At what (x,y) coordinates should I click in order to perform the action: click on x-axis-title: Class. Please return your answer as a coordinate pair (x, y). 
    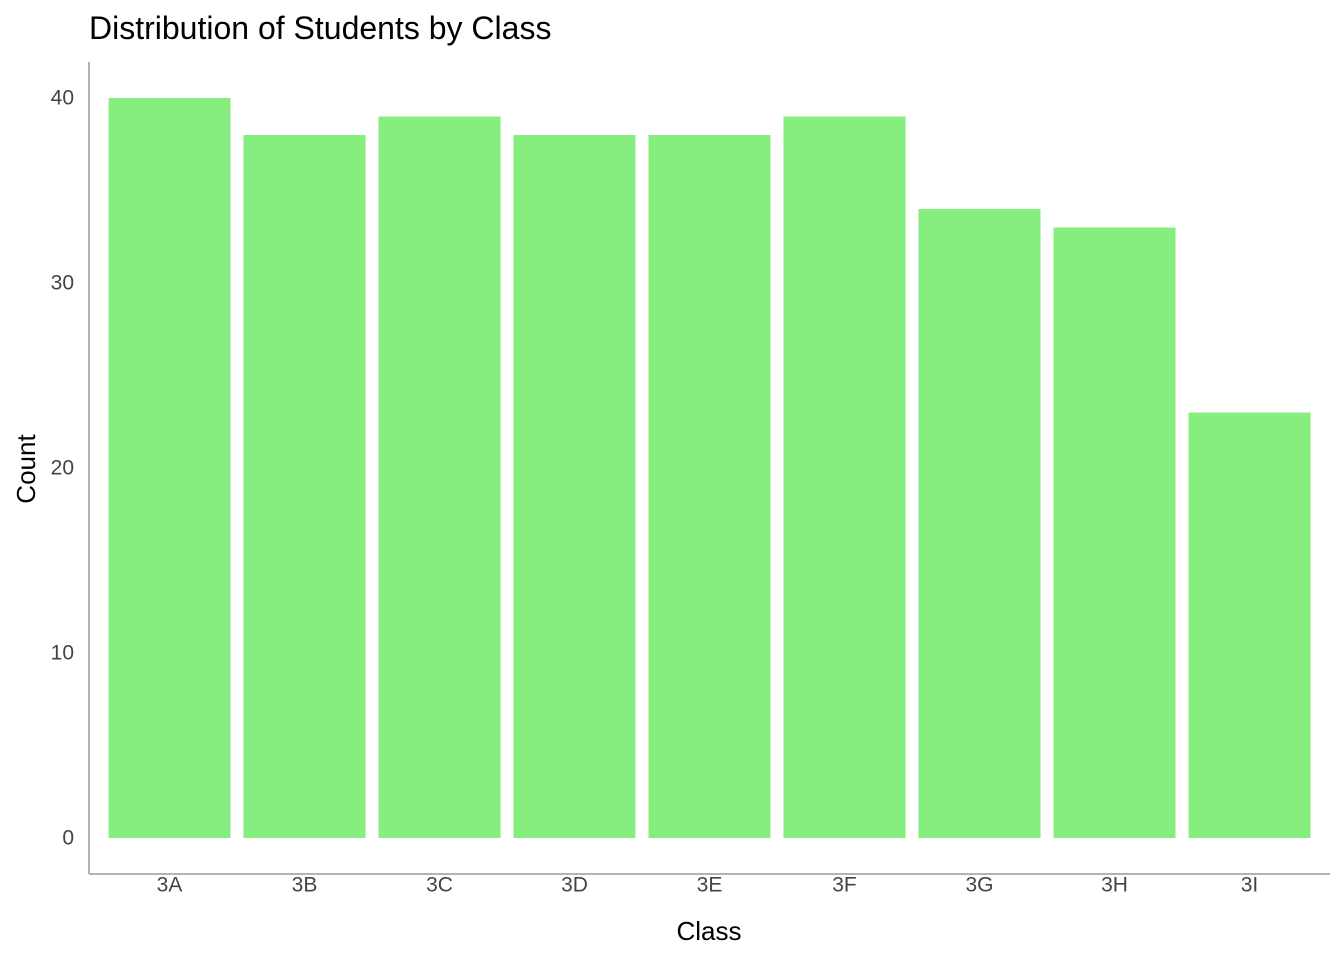
    Looking at the image, I should click on (708, 931).